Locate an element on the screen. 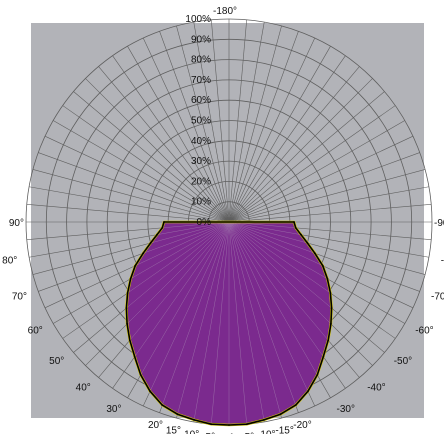  angular-tick-label: 20° is located at coordinates (155, 425).